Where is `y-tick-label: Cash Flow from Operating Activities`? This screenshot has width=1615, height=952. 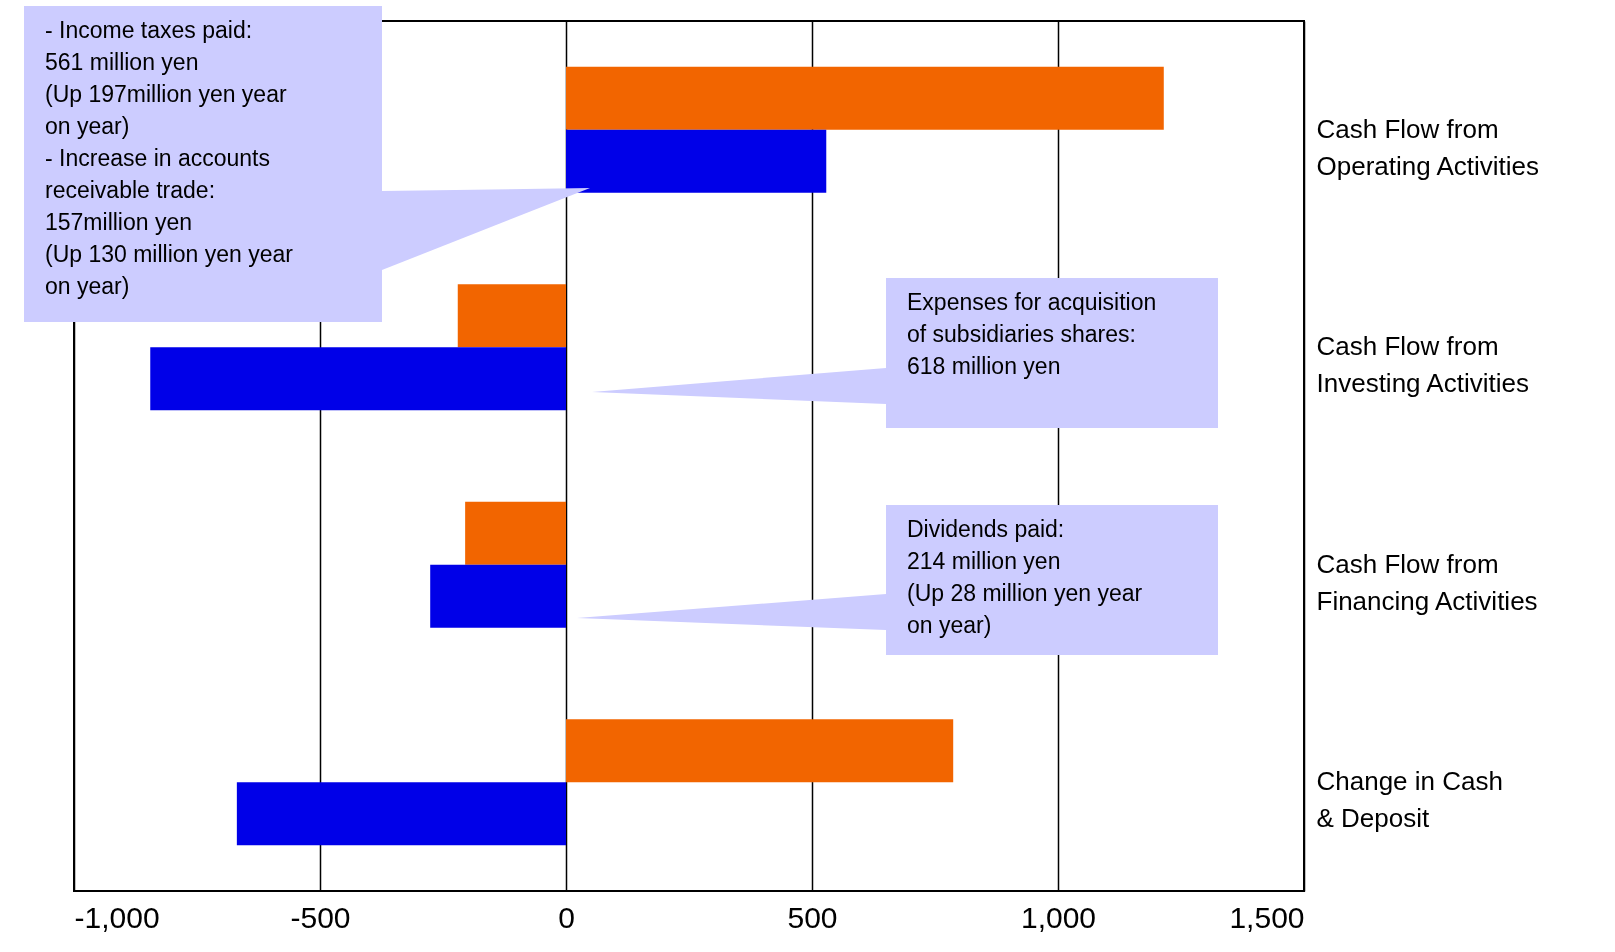
y-tick-label: Cash Flow from Operating Activities is located at coordinates (1428, 147).